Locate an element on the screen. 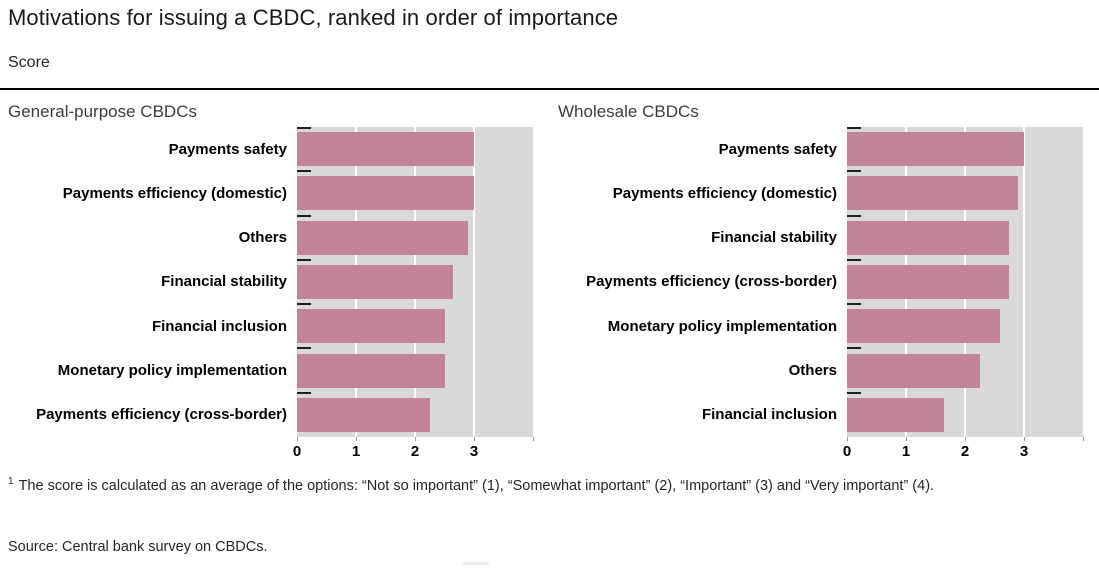  panel-title: Wholesale CBDCs is located at coordinates (628, 111).